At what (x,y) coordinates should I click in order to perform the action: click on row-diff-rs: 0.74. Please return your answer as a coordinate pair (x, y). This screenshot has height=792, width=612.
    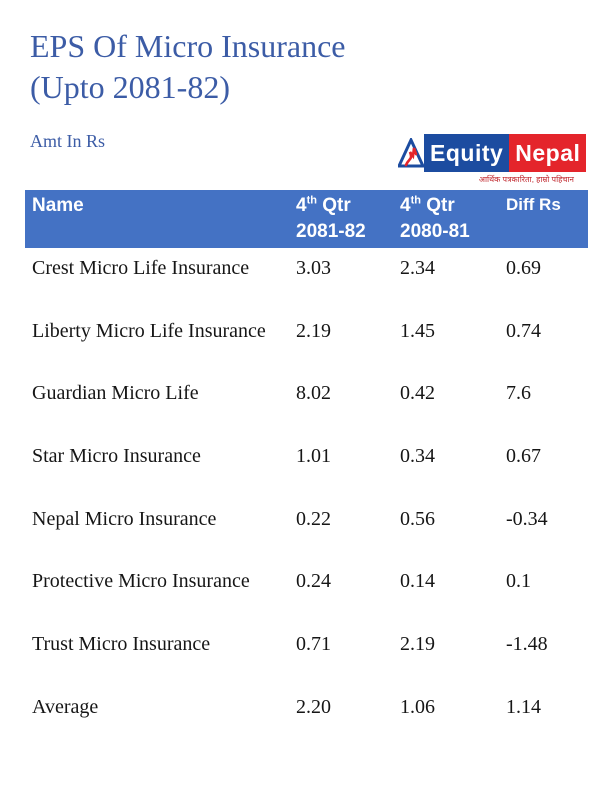
    Looking at the image, I should click on (523, 330).